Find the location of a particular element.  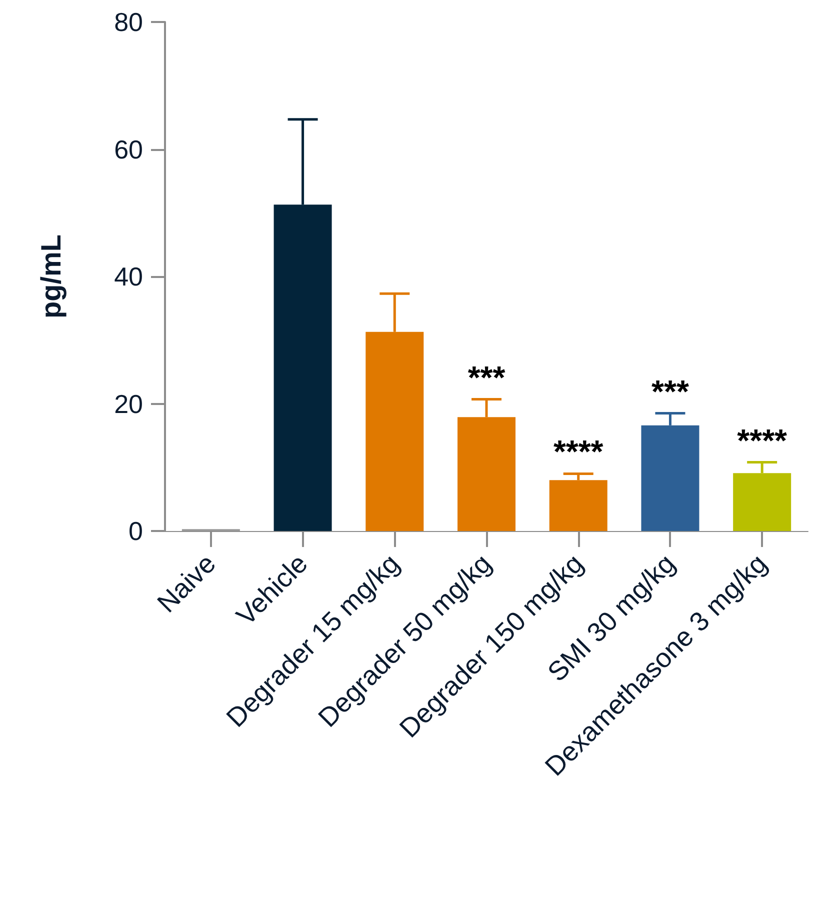

y-tick-label: 20 is located at coordinates (128, 403).